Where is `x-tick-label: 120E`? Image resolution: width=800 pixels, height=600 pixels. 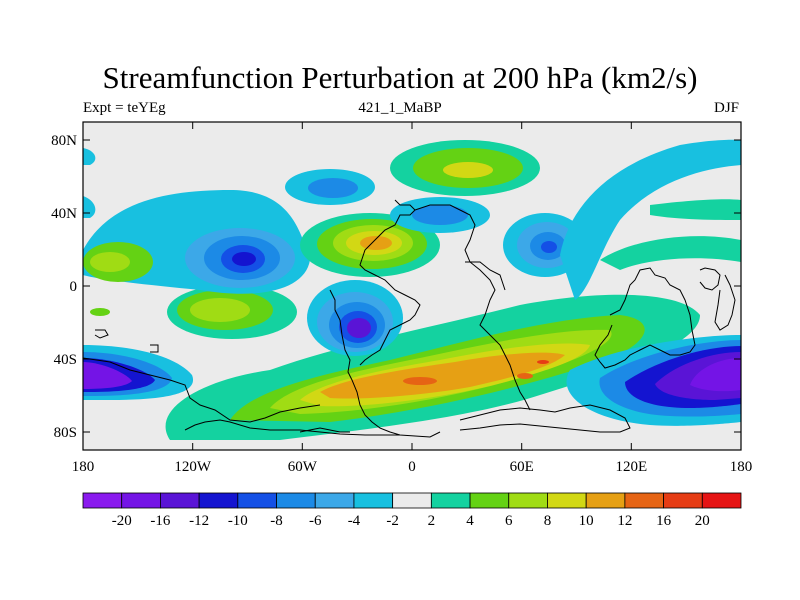
x-tick-label: 120E is located at coordinates (631, 467).